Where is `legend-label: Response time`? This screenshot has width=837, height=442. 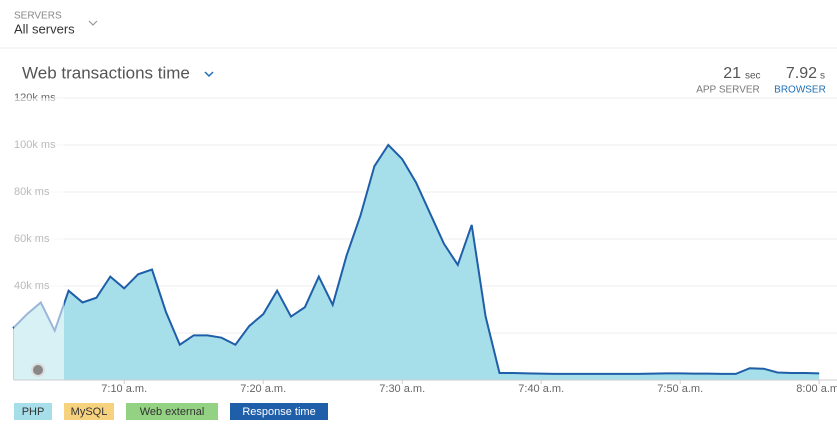
legend-label: Response time is located at coordinates (278, 412).